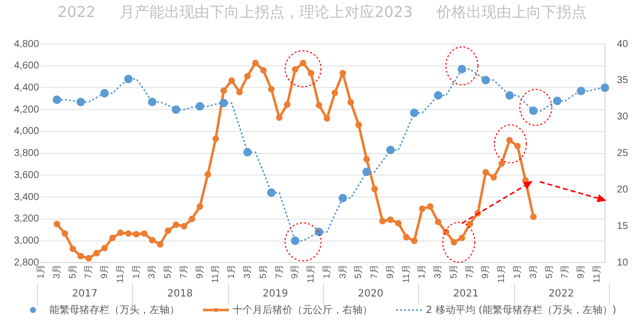  Describe the element at coordinates (622, 154) in the screenshot. I see `y2-tick-label: 25` at that location.